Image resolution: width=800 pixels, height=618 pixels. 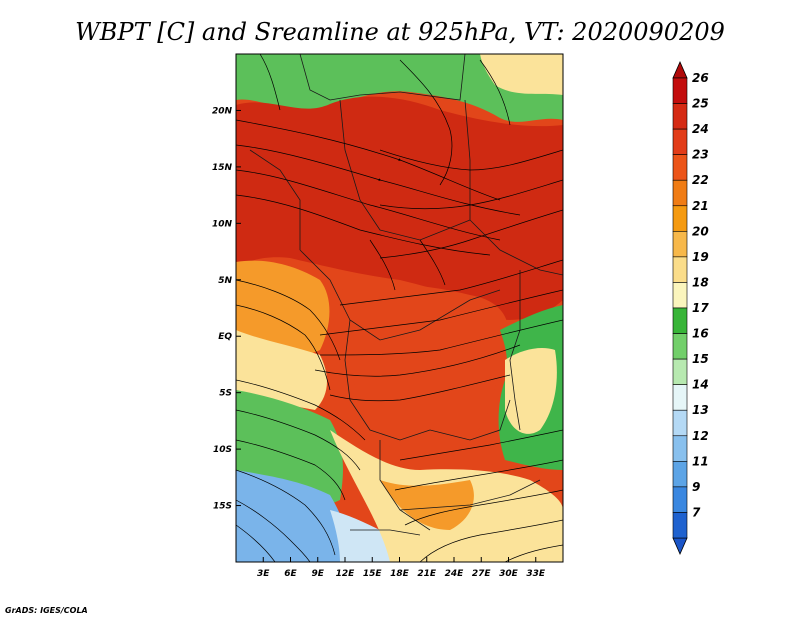 What do you see at coordinates (680, 546) in the screenshot?
I see `colorbar-bottom-triangle` at bounding box center [680, 546].